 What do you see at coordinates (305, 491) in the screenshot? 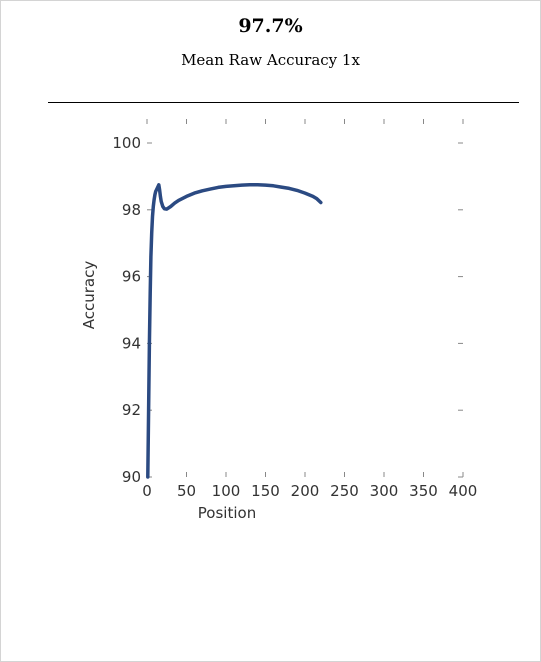
I see `x-tick-label: 200` at bounding box center [305, 491].